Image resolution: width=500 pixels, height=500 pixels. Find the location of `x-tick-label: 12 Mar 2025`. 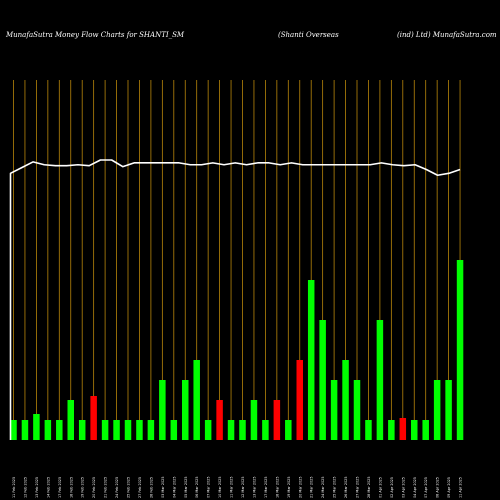

x-tick-label: 12 Mar 2025 is located at coordinates (243, 488).